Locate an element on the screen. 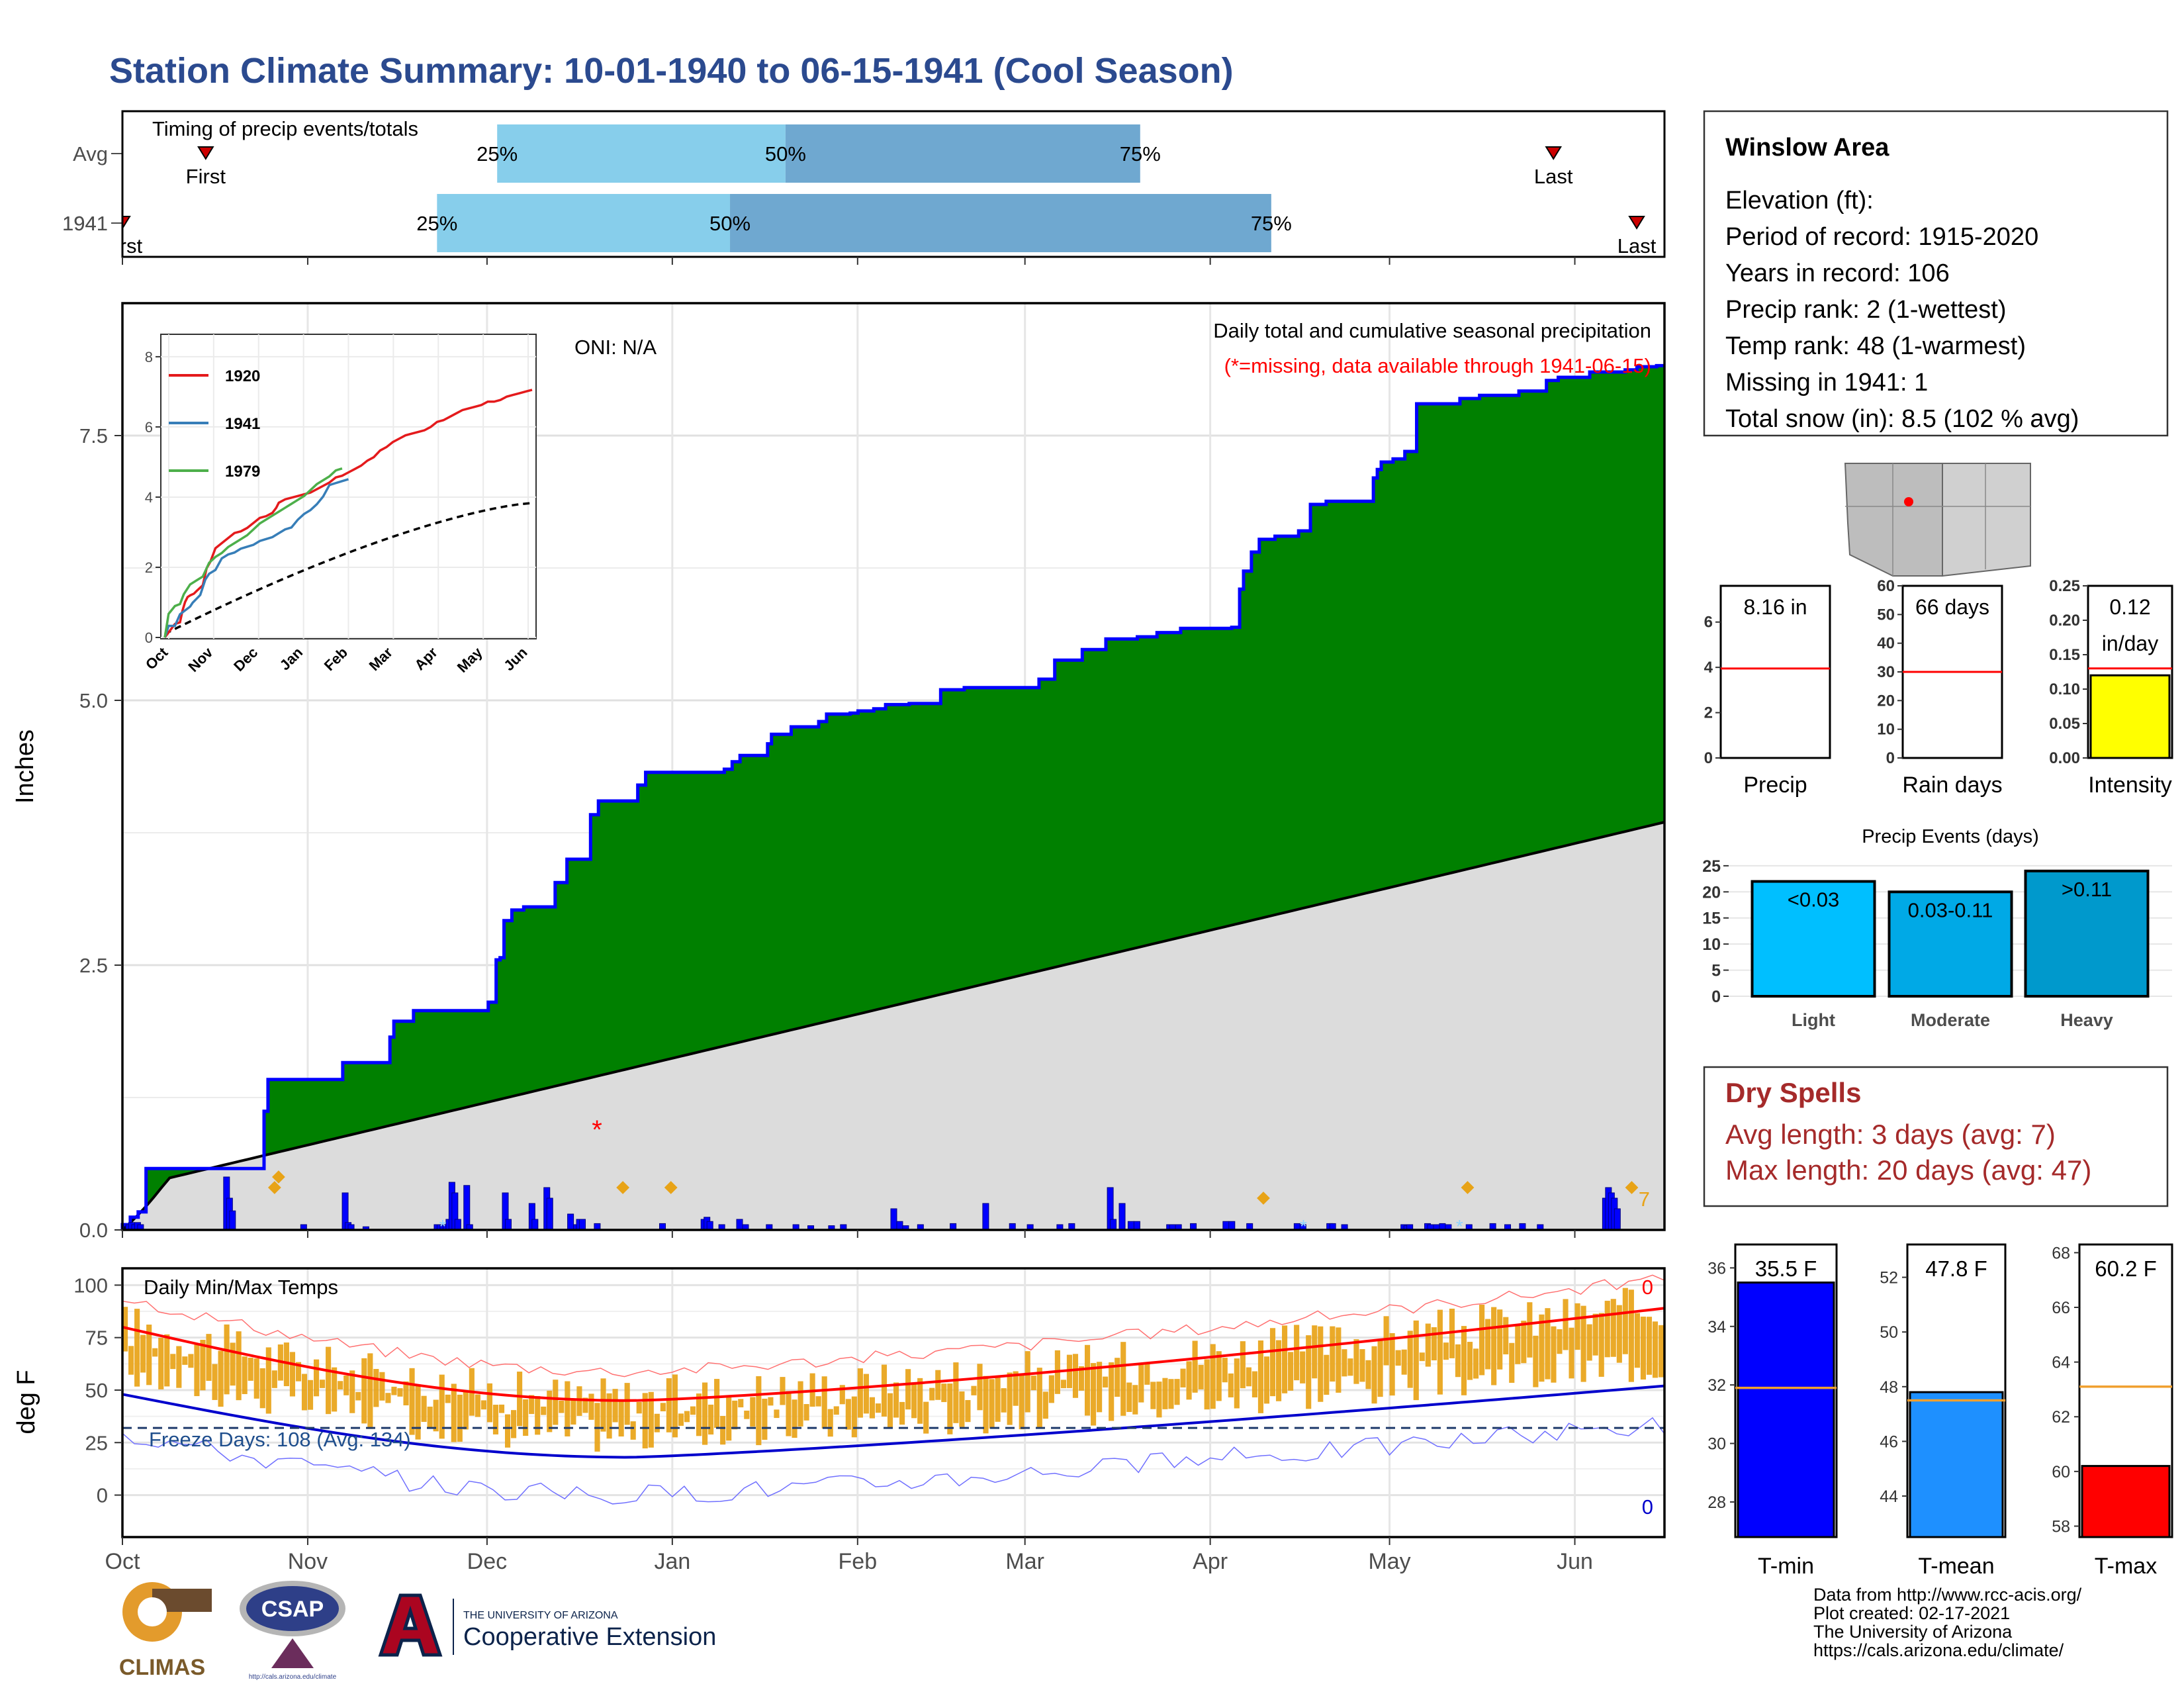 The image size is (2184, 1688). temps-frame is located at coordinates (893, 1402).